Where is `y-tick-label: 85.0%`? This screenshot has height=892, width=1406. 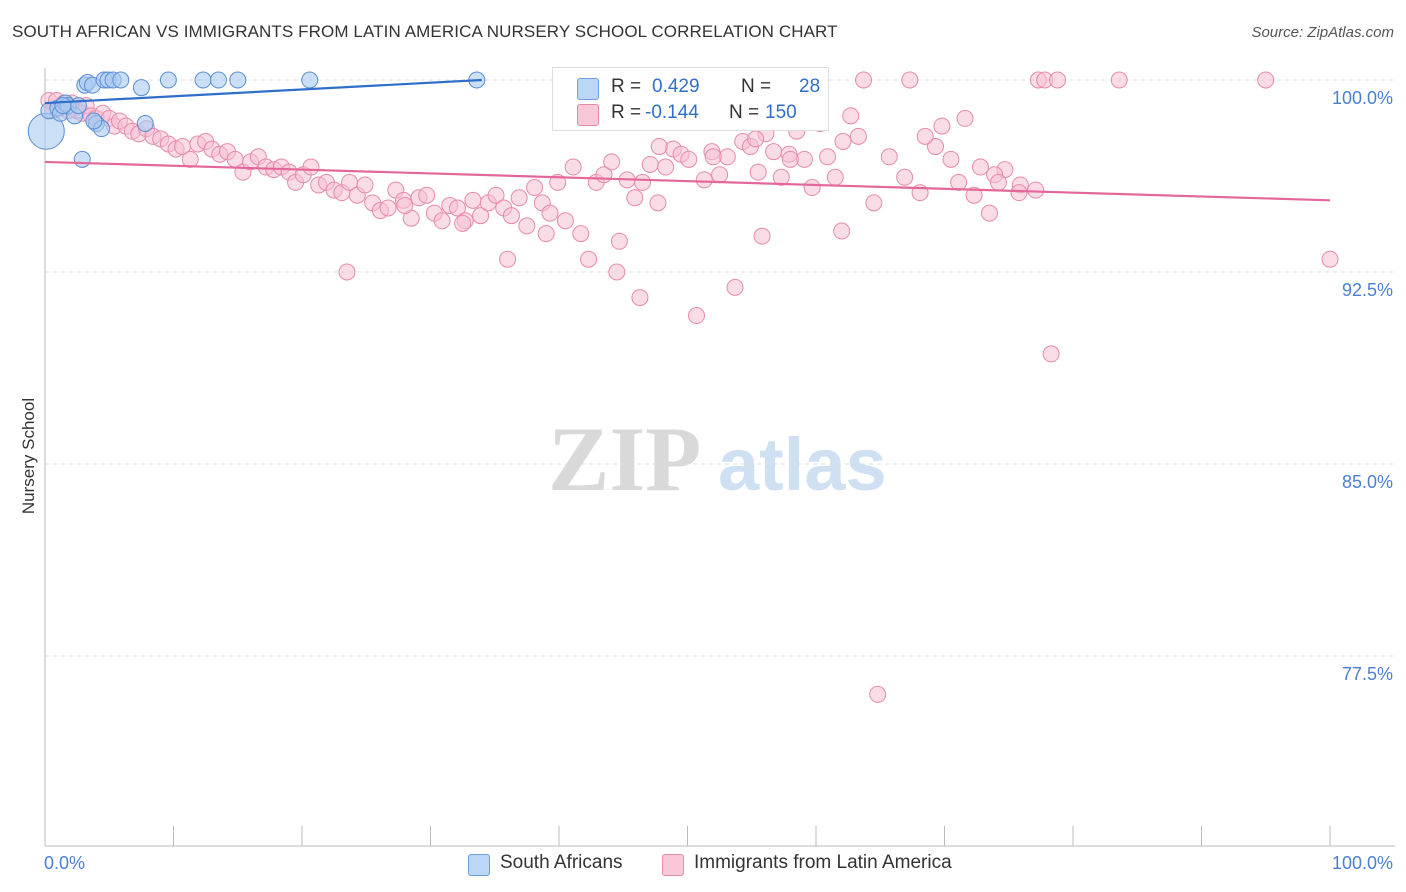 y-tick-label: 85.0% is located at coordinates (1367, 482).